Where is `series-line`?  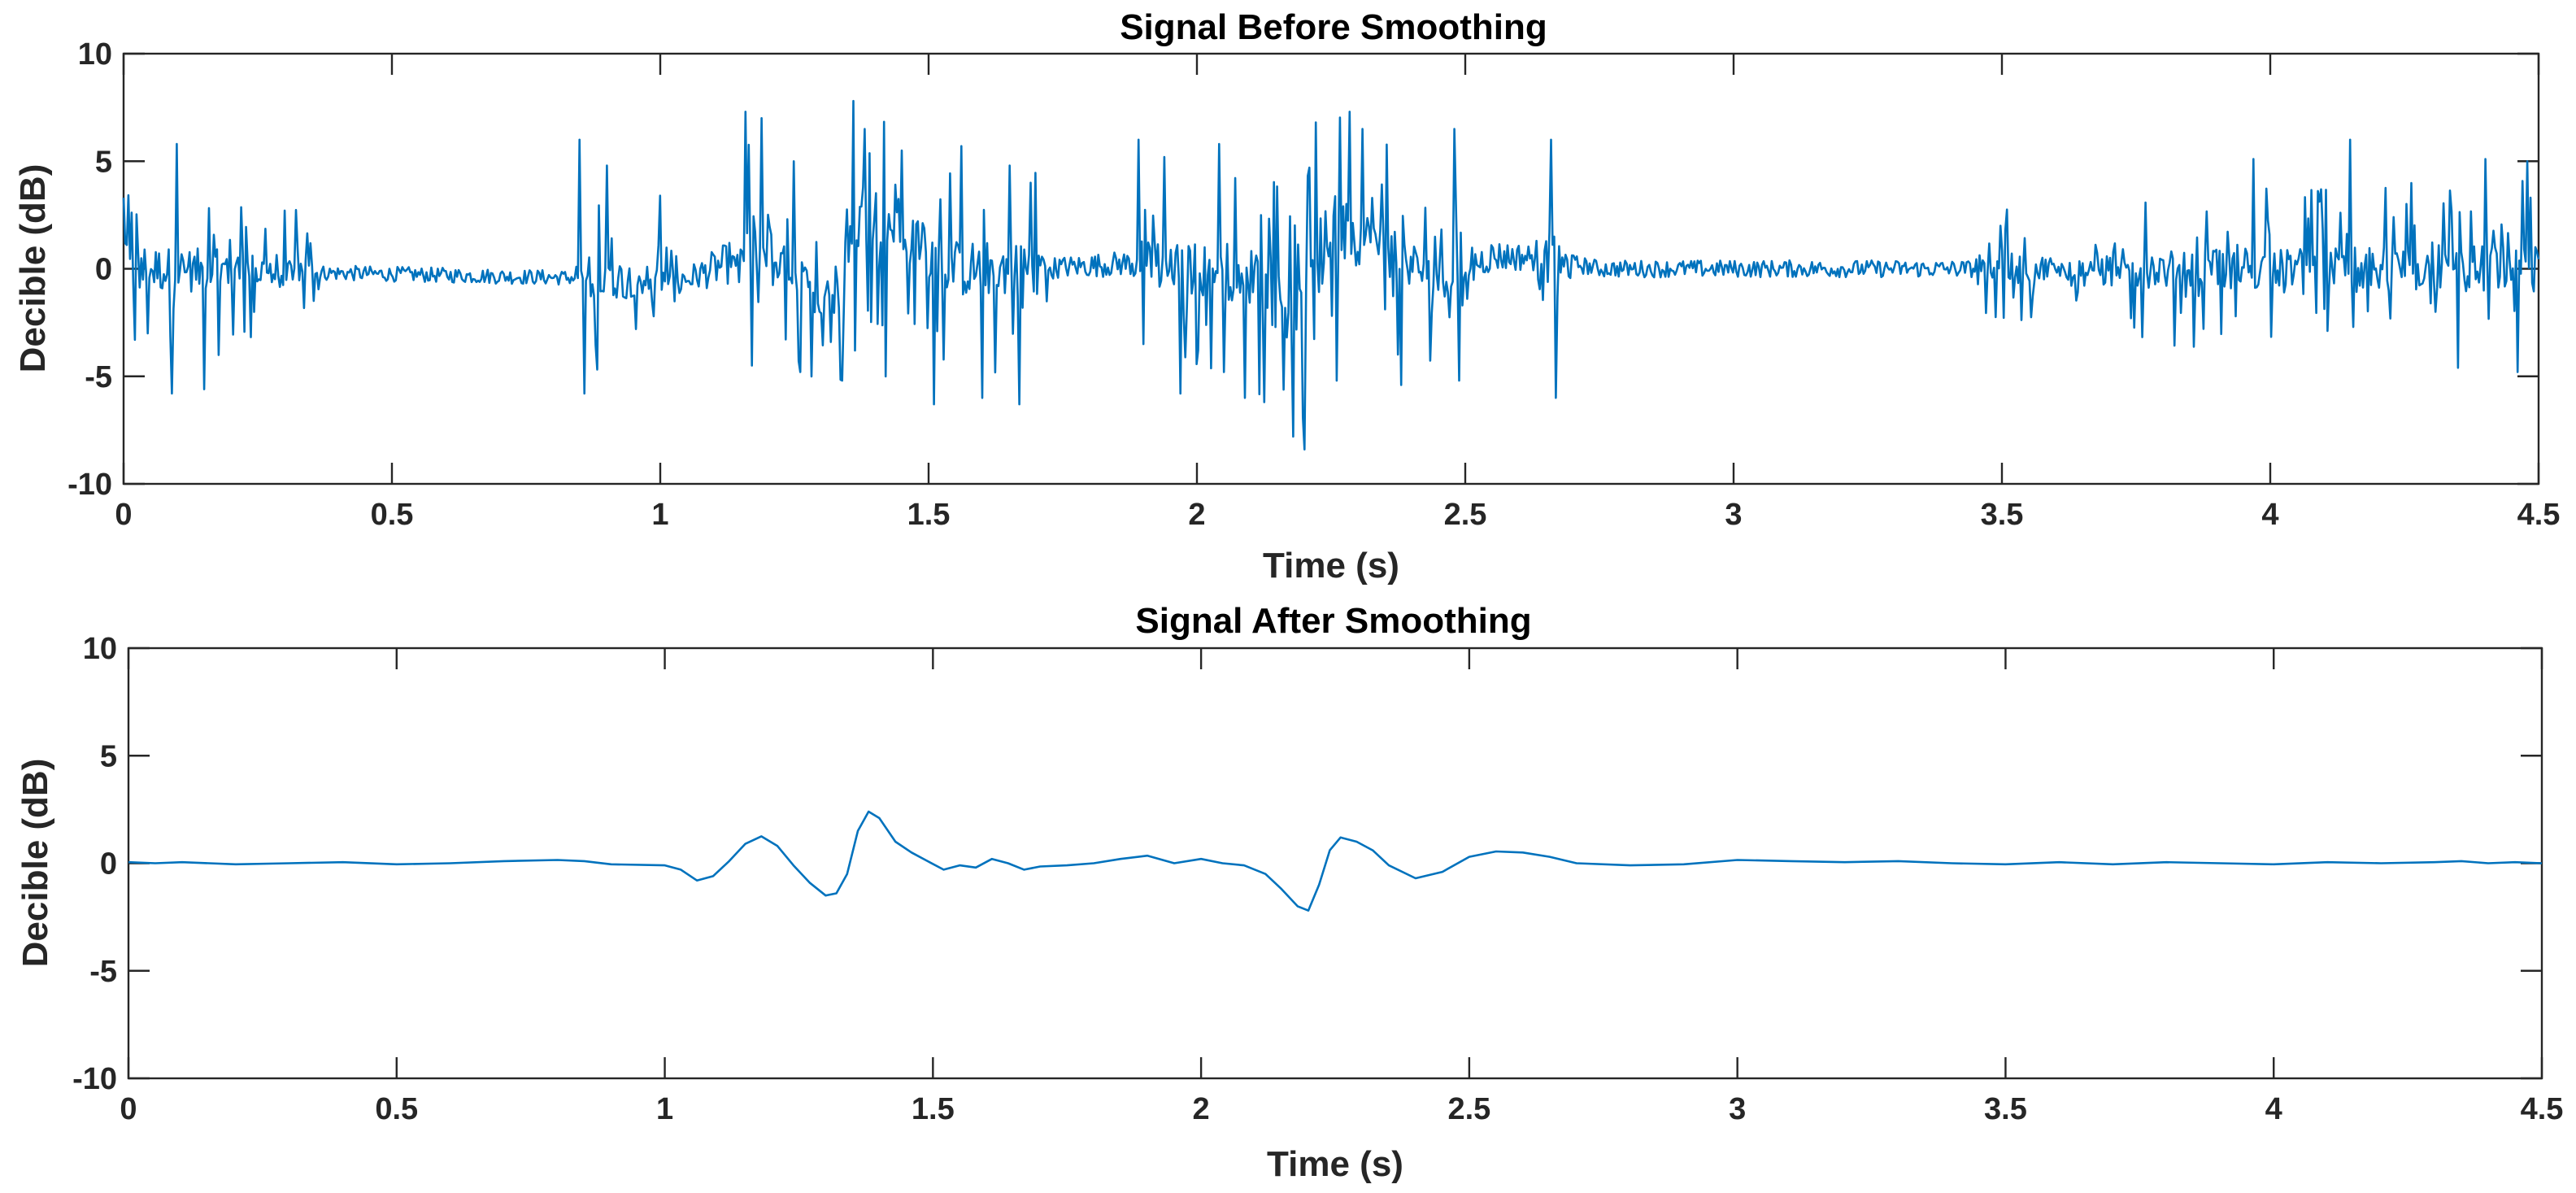
series-line is located at coordinates (1336, 861).